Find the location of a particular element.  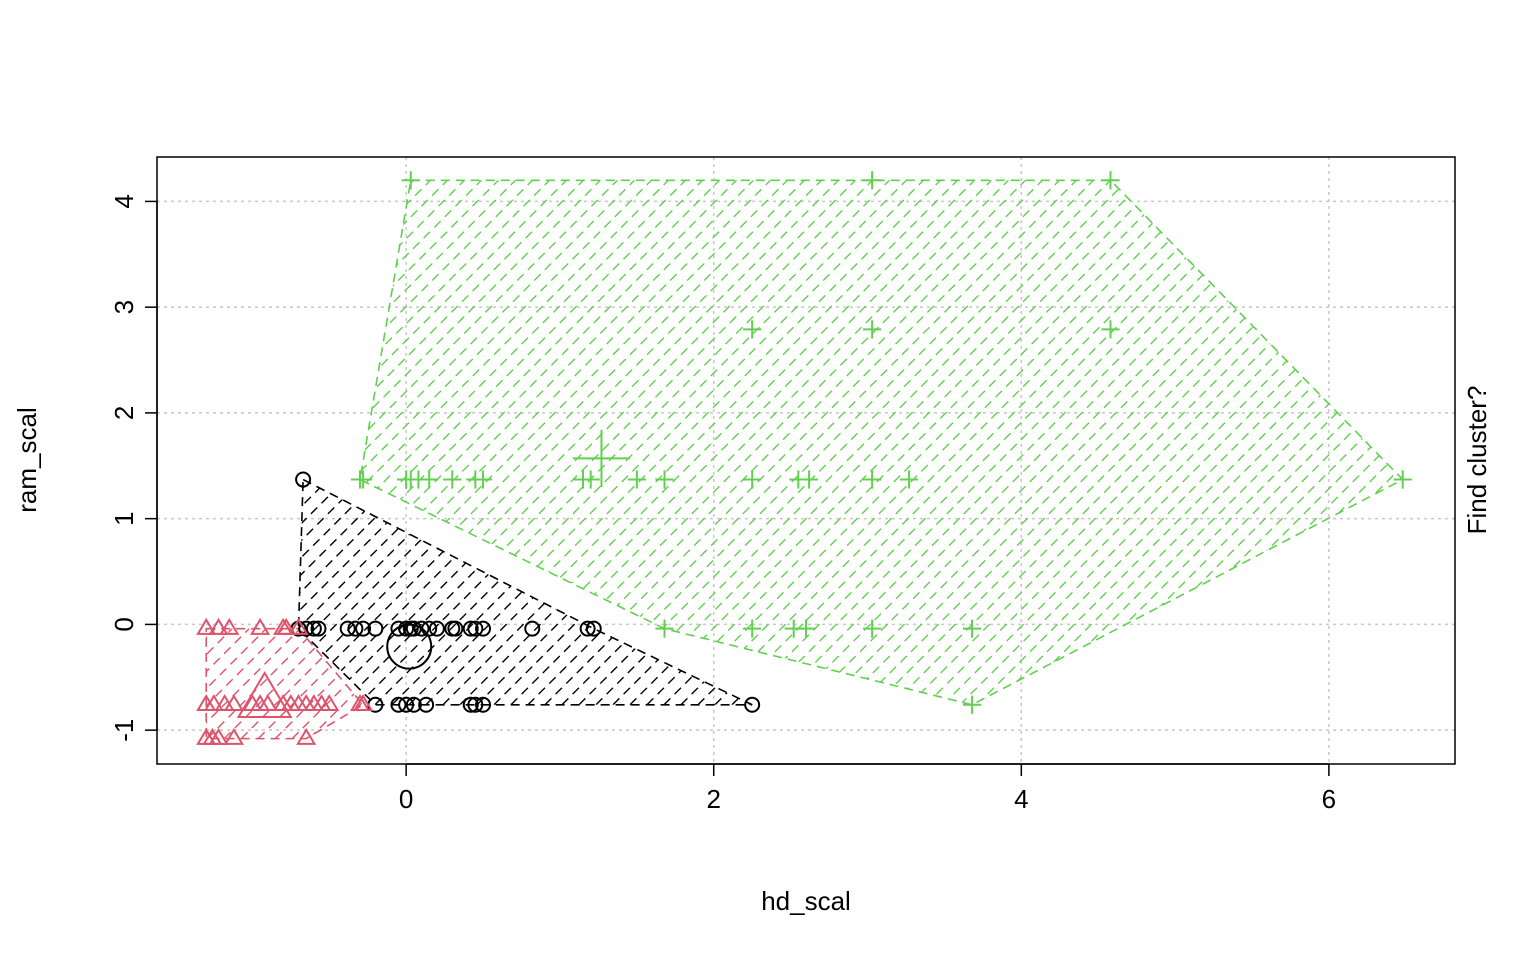

y-axis-label: ram_scal is located at coordinates (27, 459).